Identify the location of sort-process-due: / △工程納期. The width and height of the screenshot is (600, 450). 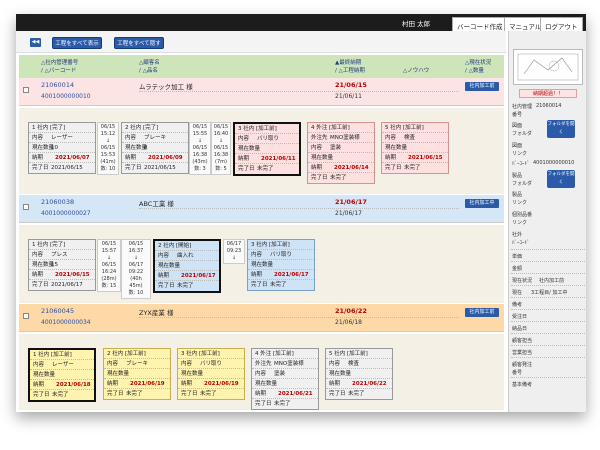
(350, 71).